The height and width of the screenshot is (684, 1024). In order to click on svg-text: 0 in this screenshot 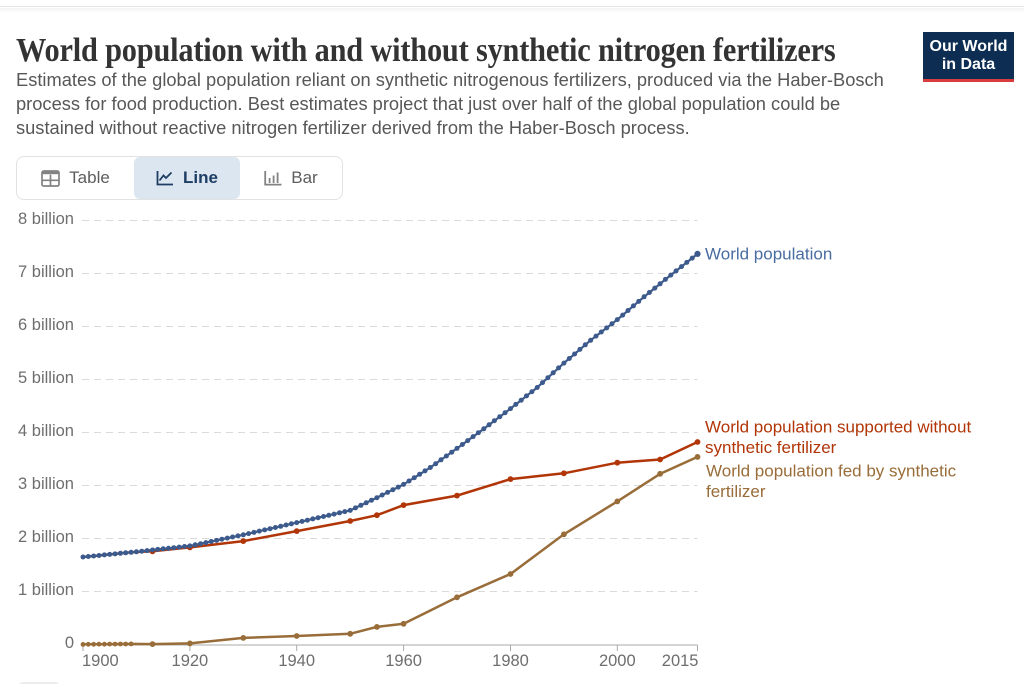, I will do `click(69, 643)`.